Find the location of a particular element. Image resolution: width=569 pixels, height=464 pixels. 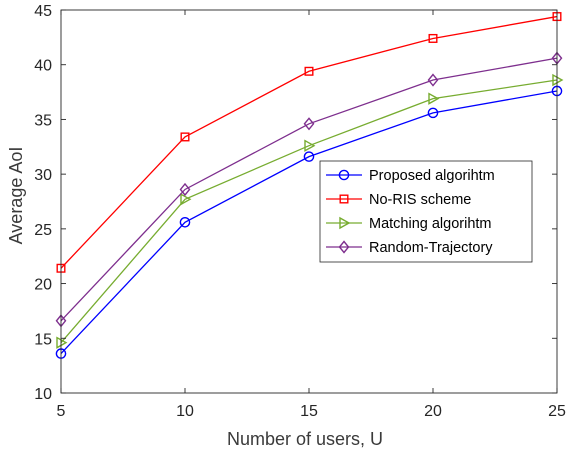

x-tick-label: 10 is located at coordinates (185, 411).